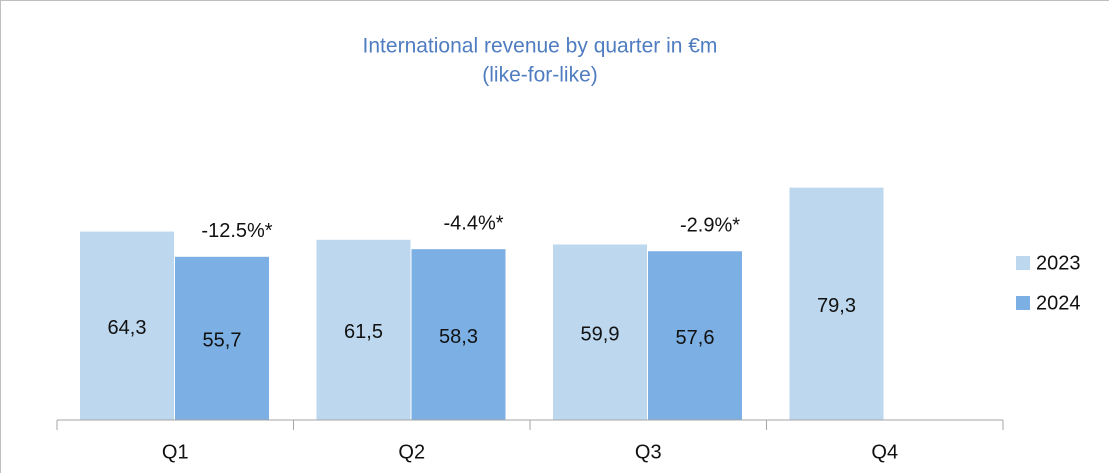 The width and height of the screenshot is (1109, 473). I want to click on data-label: 64,3, so click(127, 328).